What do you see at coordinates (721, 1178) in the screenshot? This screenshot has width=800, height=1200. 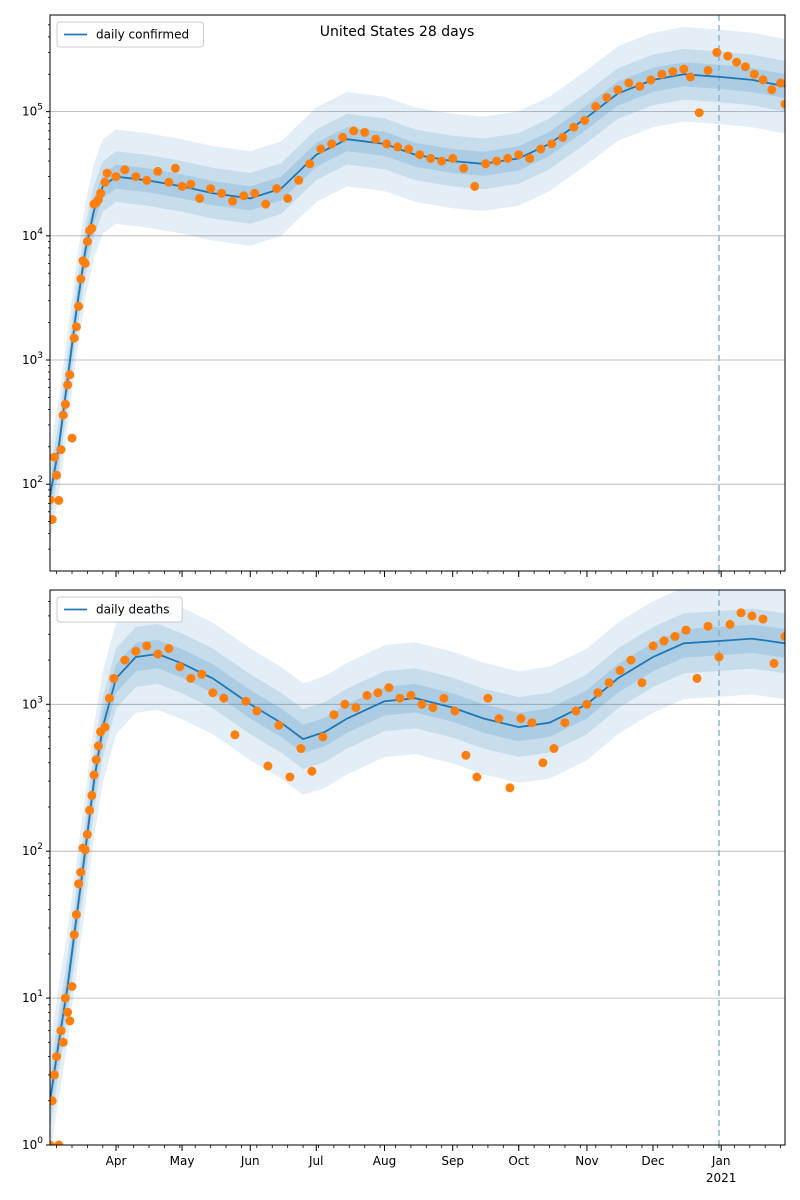 I see `x-tick-sublabel: 2021` at bounding box center [721, 1178].